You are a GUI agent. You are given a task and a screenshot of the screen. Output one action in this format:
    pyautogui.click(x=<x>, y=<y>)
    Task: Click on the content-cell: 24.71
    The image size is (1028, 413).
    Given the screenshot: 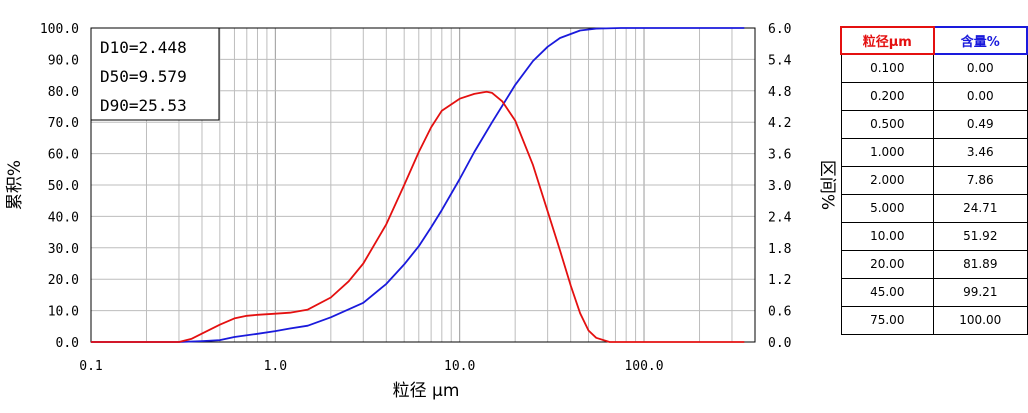 What is the action you would take?
    pyautogui.click(x=980, y=208)
    